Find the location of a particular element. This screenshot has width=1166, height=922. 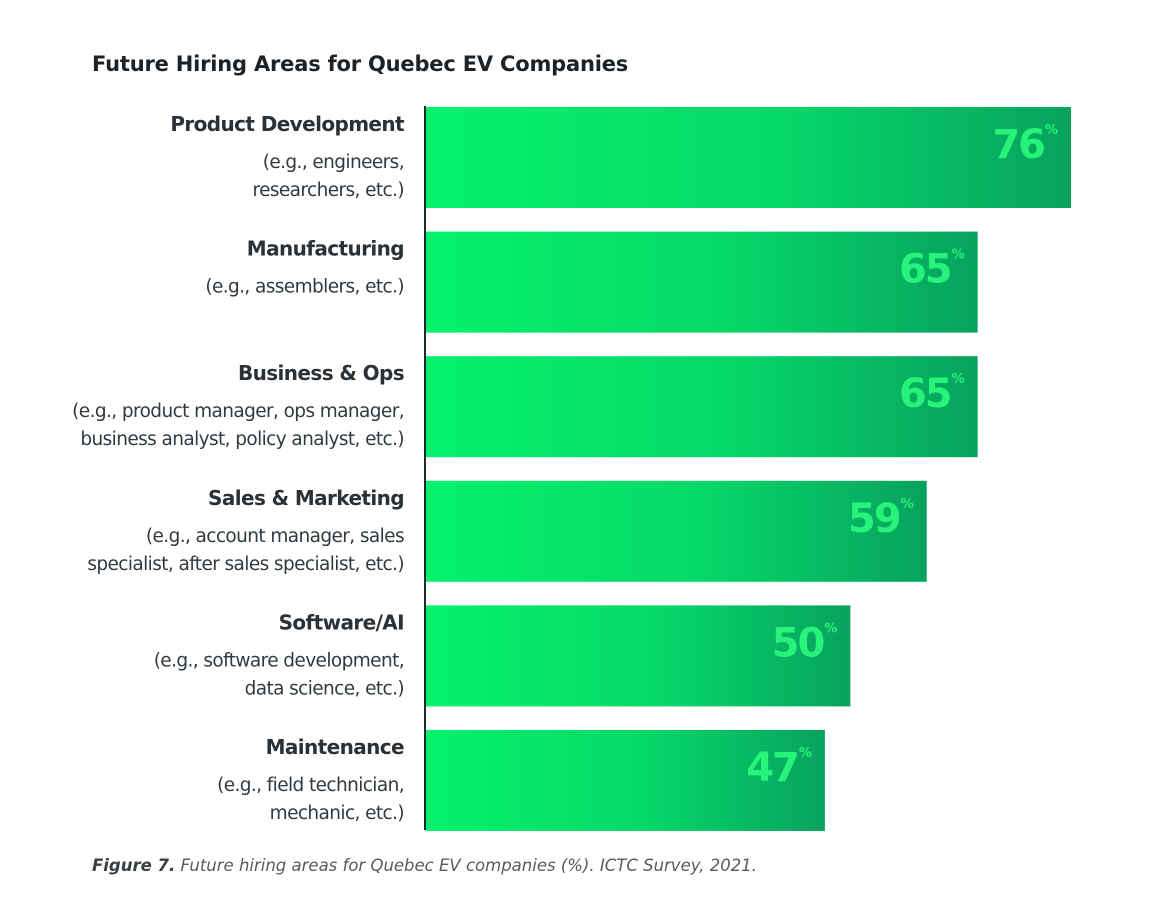

value-label-4: 50 is located at coordinates (798, 643).